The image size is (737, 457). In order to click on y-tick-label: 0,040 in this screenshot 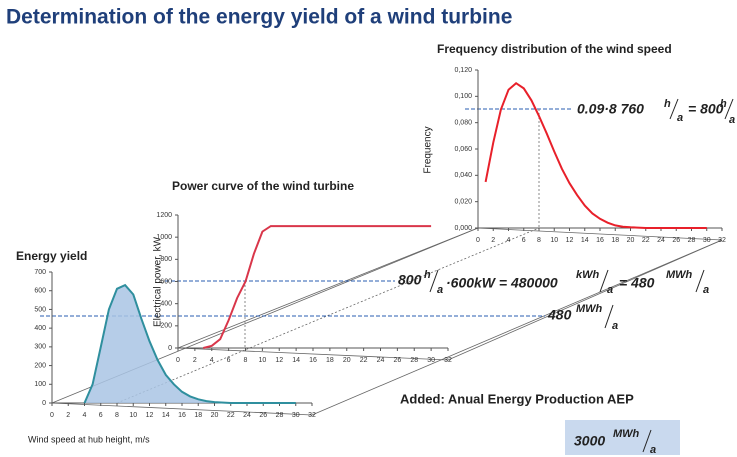, I will do `click(463, 175)`.